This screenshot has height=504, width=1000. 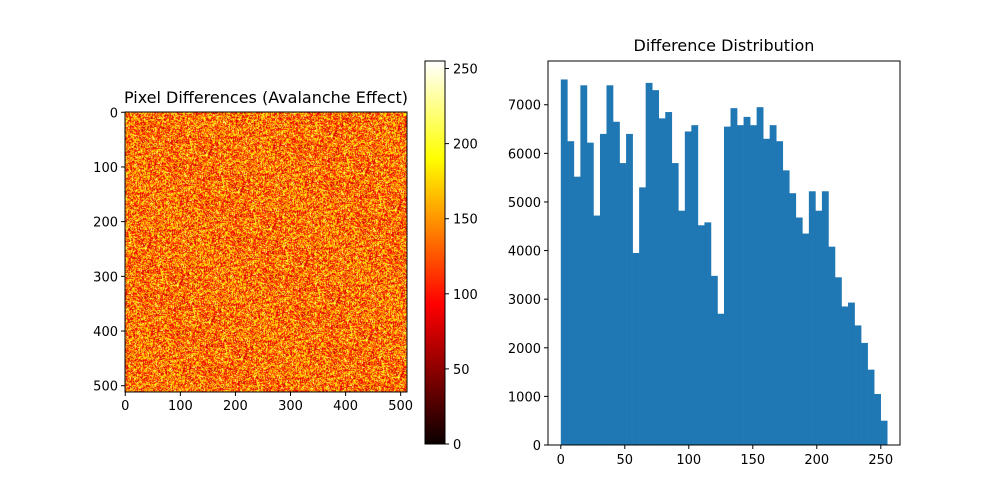 I want to click on colorbar-tick-label: 200, so click(x=465, y=145).